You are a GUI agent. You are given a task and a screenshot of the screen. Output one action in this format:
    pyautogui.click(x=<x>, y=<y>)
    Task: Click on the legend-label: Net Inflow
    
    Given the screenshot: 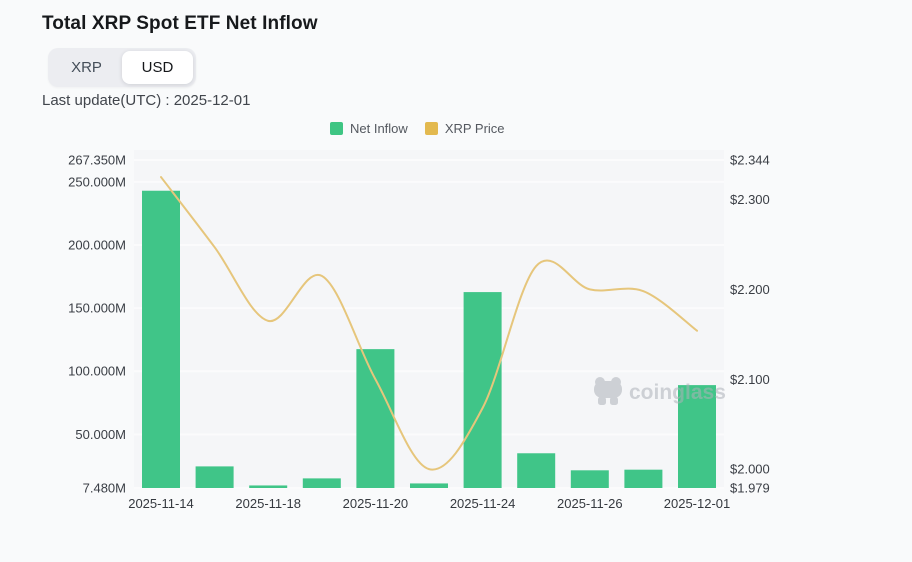 What is the action you would take?
    pyautogui.click(x=379, y=128)
    